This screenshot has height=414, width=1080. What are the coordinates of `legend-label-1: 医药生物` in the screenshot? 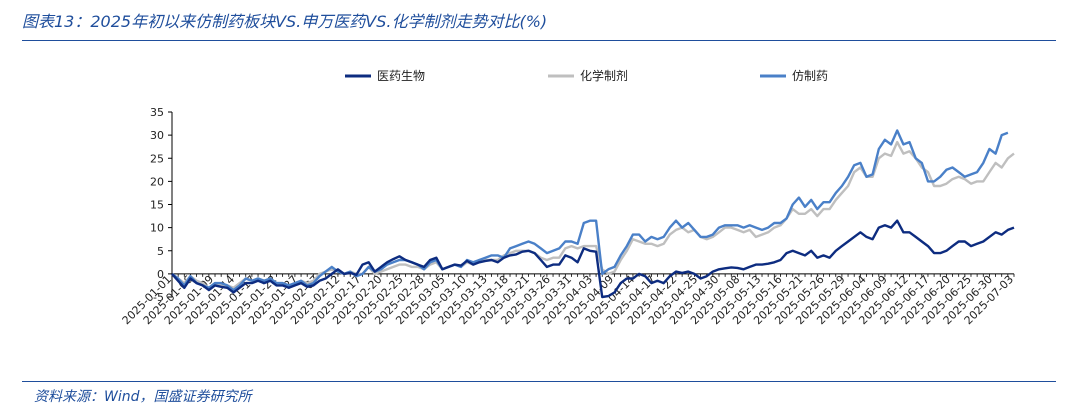 It's located at (401, 76).